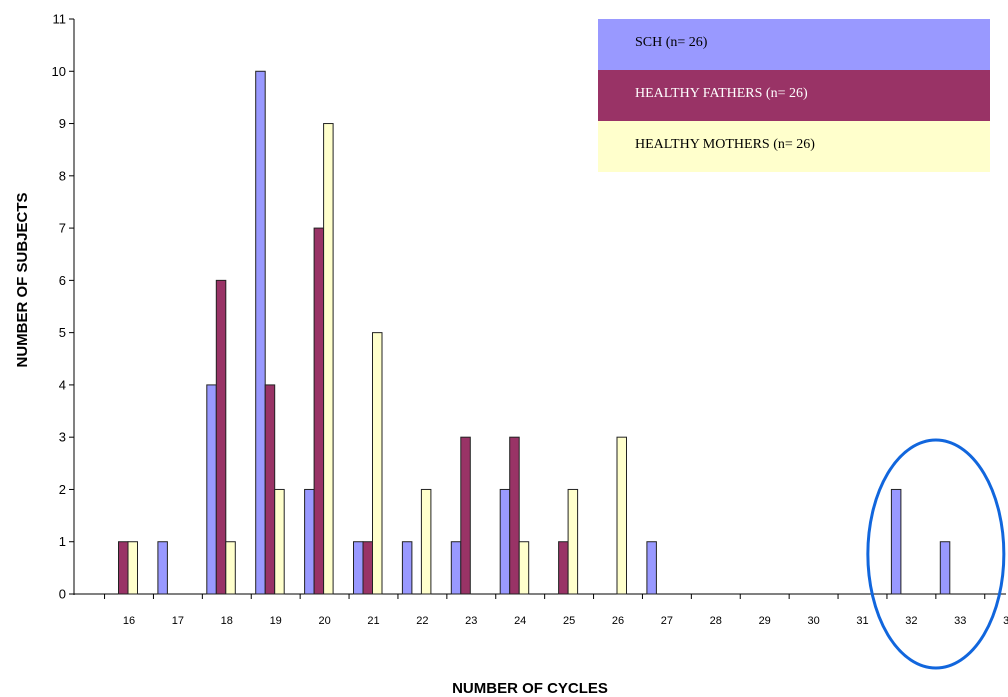 This screenshot has height=697, width=1008. Describe the element at coordinates (936, 554) in the screenshot. I see `annotation-ellipse` at that location.